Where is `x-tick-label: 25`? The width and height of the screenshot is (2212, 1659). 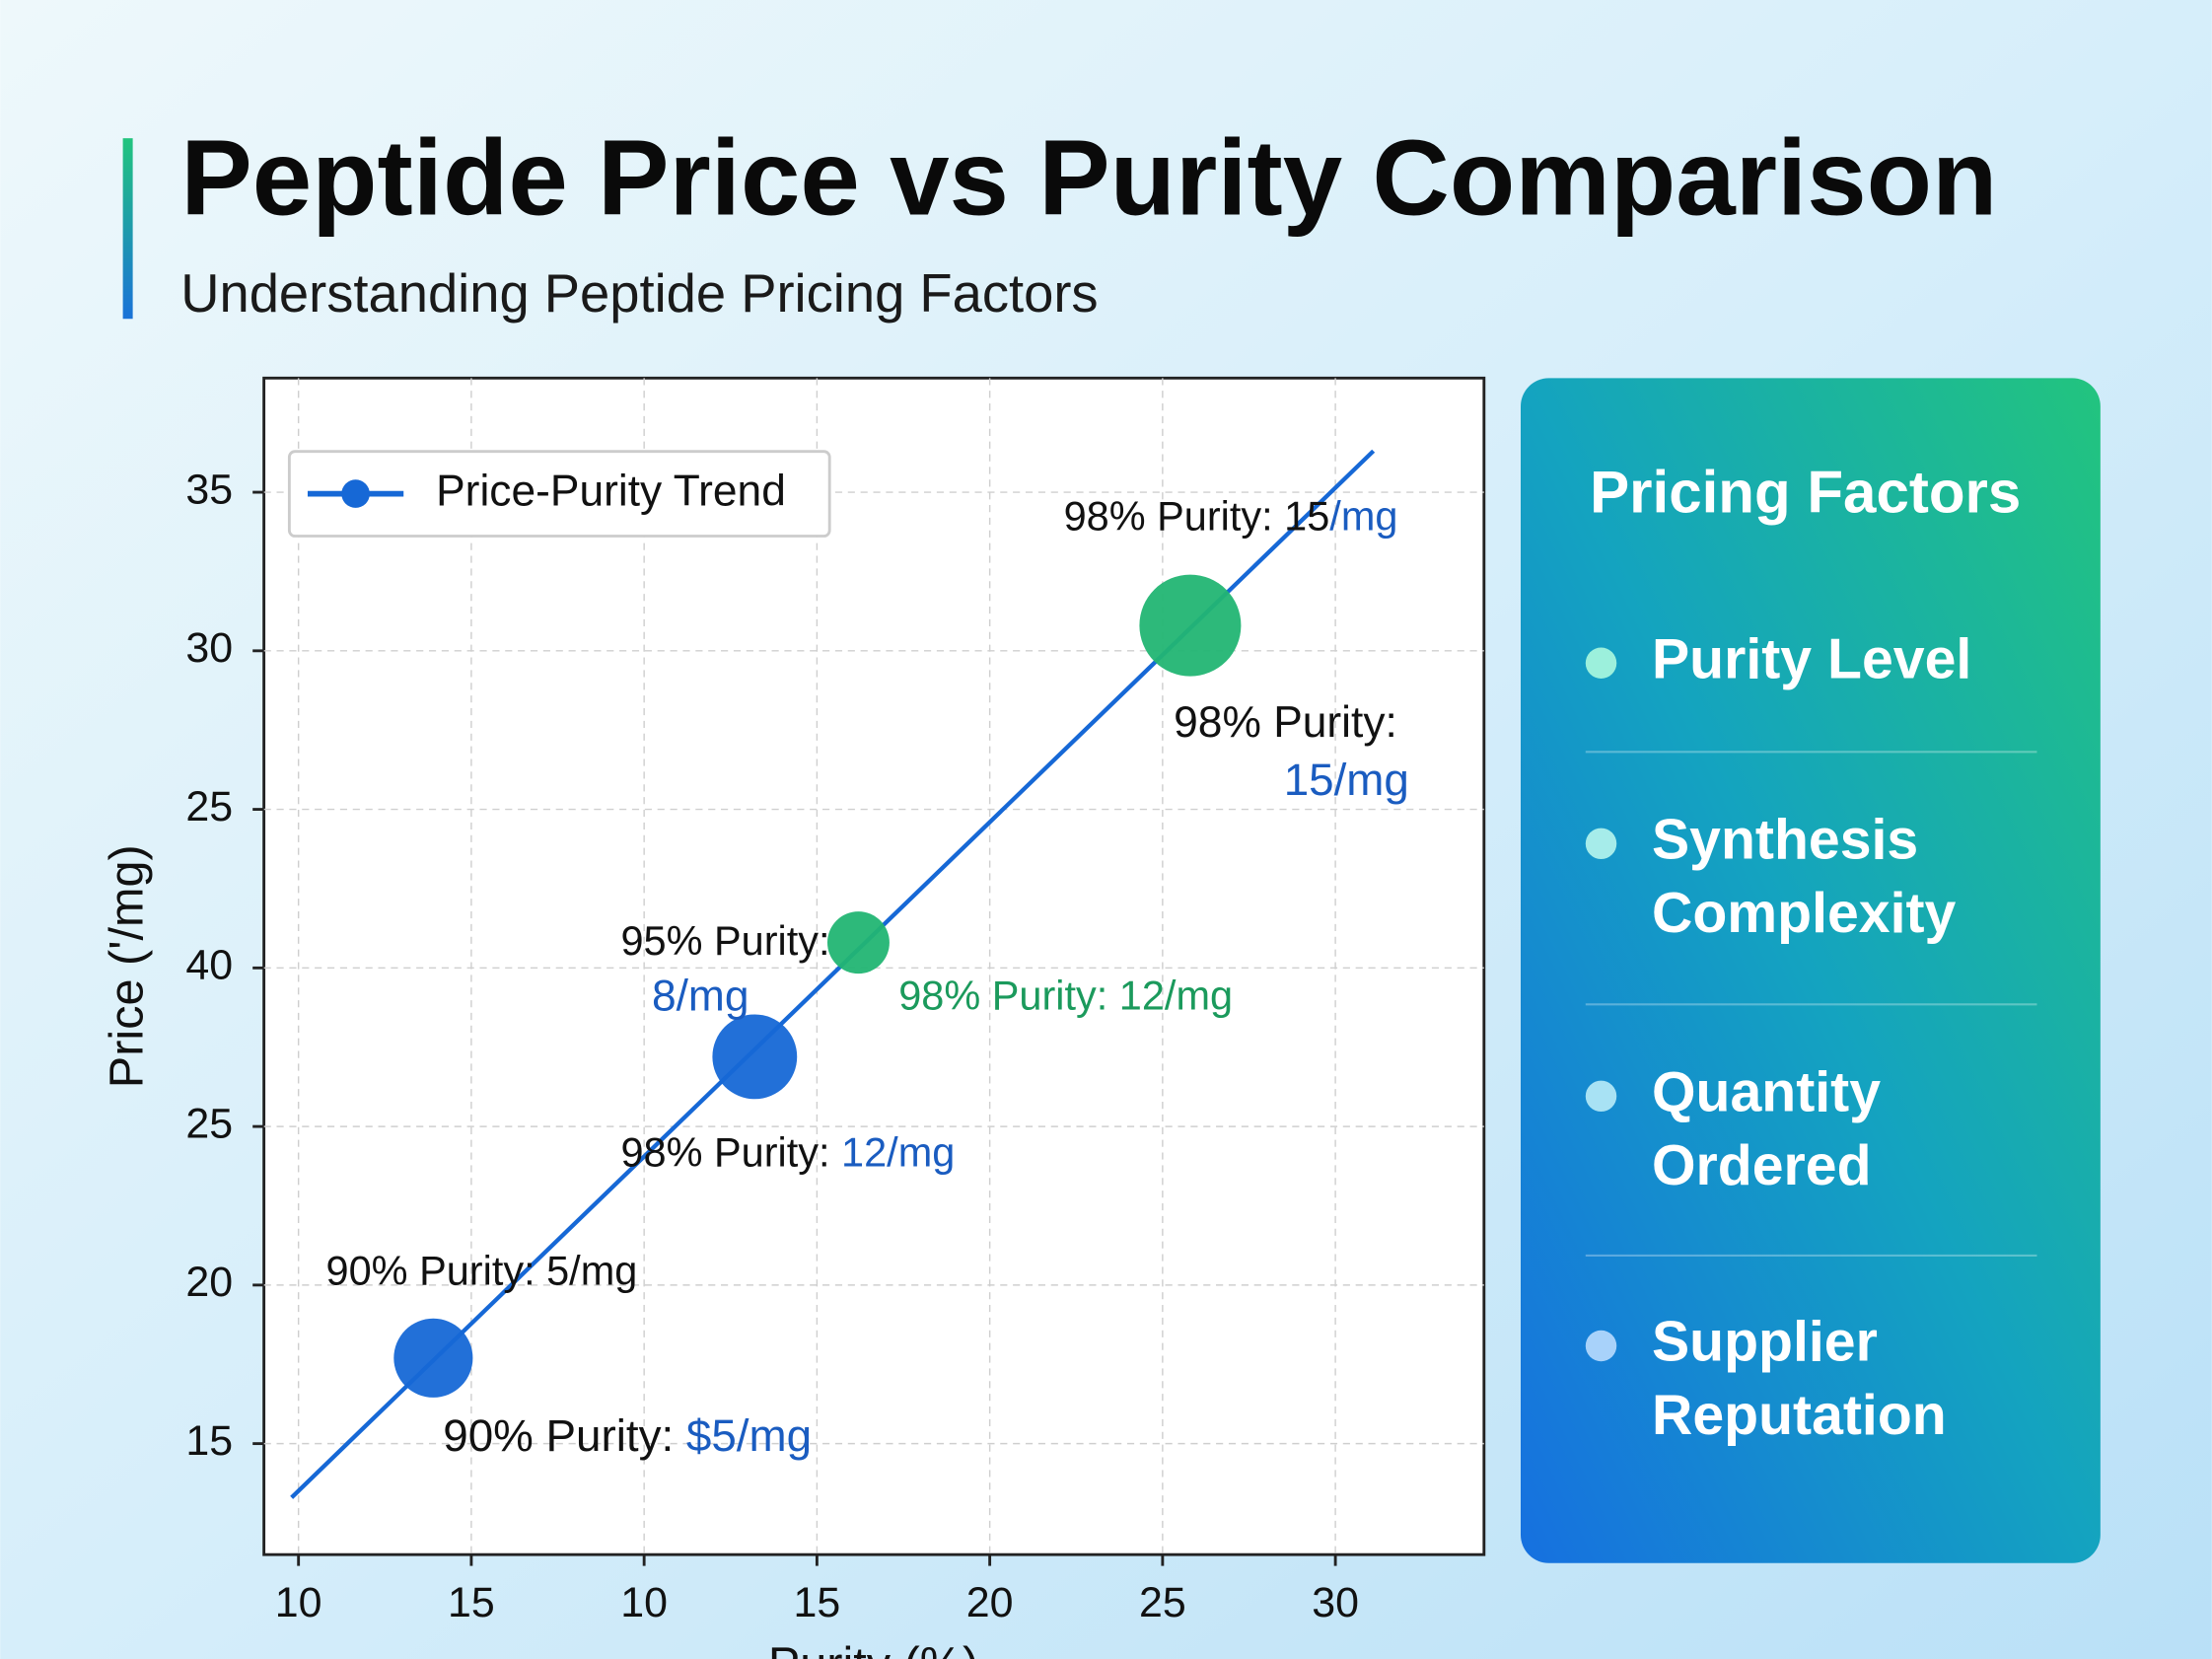 x-tick-label: 25 is located at coordinates (1162, 1602).